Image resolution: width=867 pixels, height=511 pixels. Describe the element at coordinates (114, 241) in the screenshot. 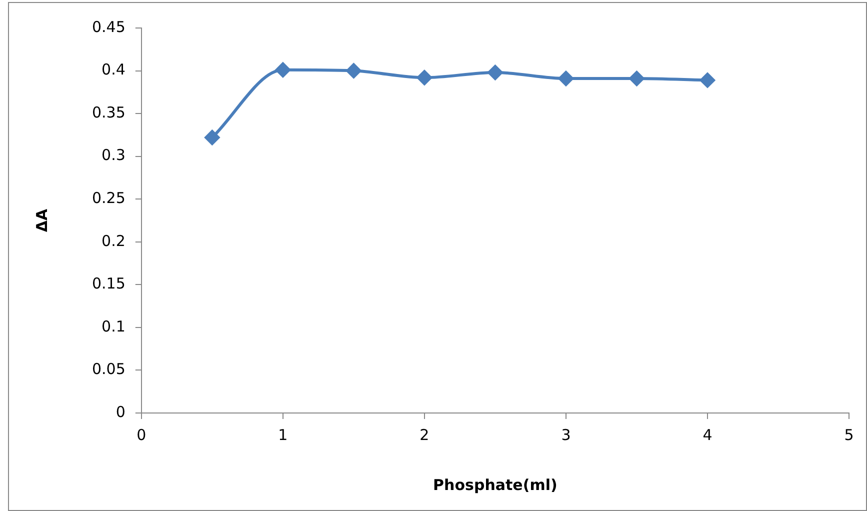

I see `y-tick-label: 0.2` at that location.